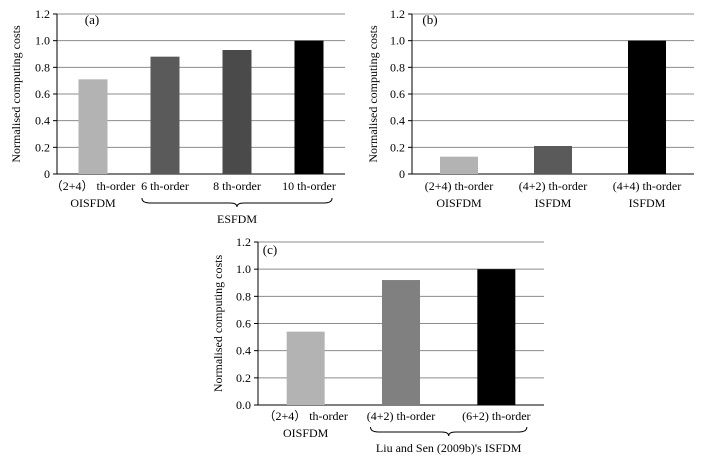  Describe the element at coordinates (449, 448) in the screenshot. I see `group-label: Liu and Sen (2009b)'s ISFDM` at that location.